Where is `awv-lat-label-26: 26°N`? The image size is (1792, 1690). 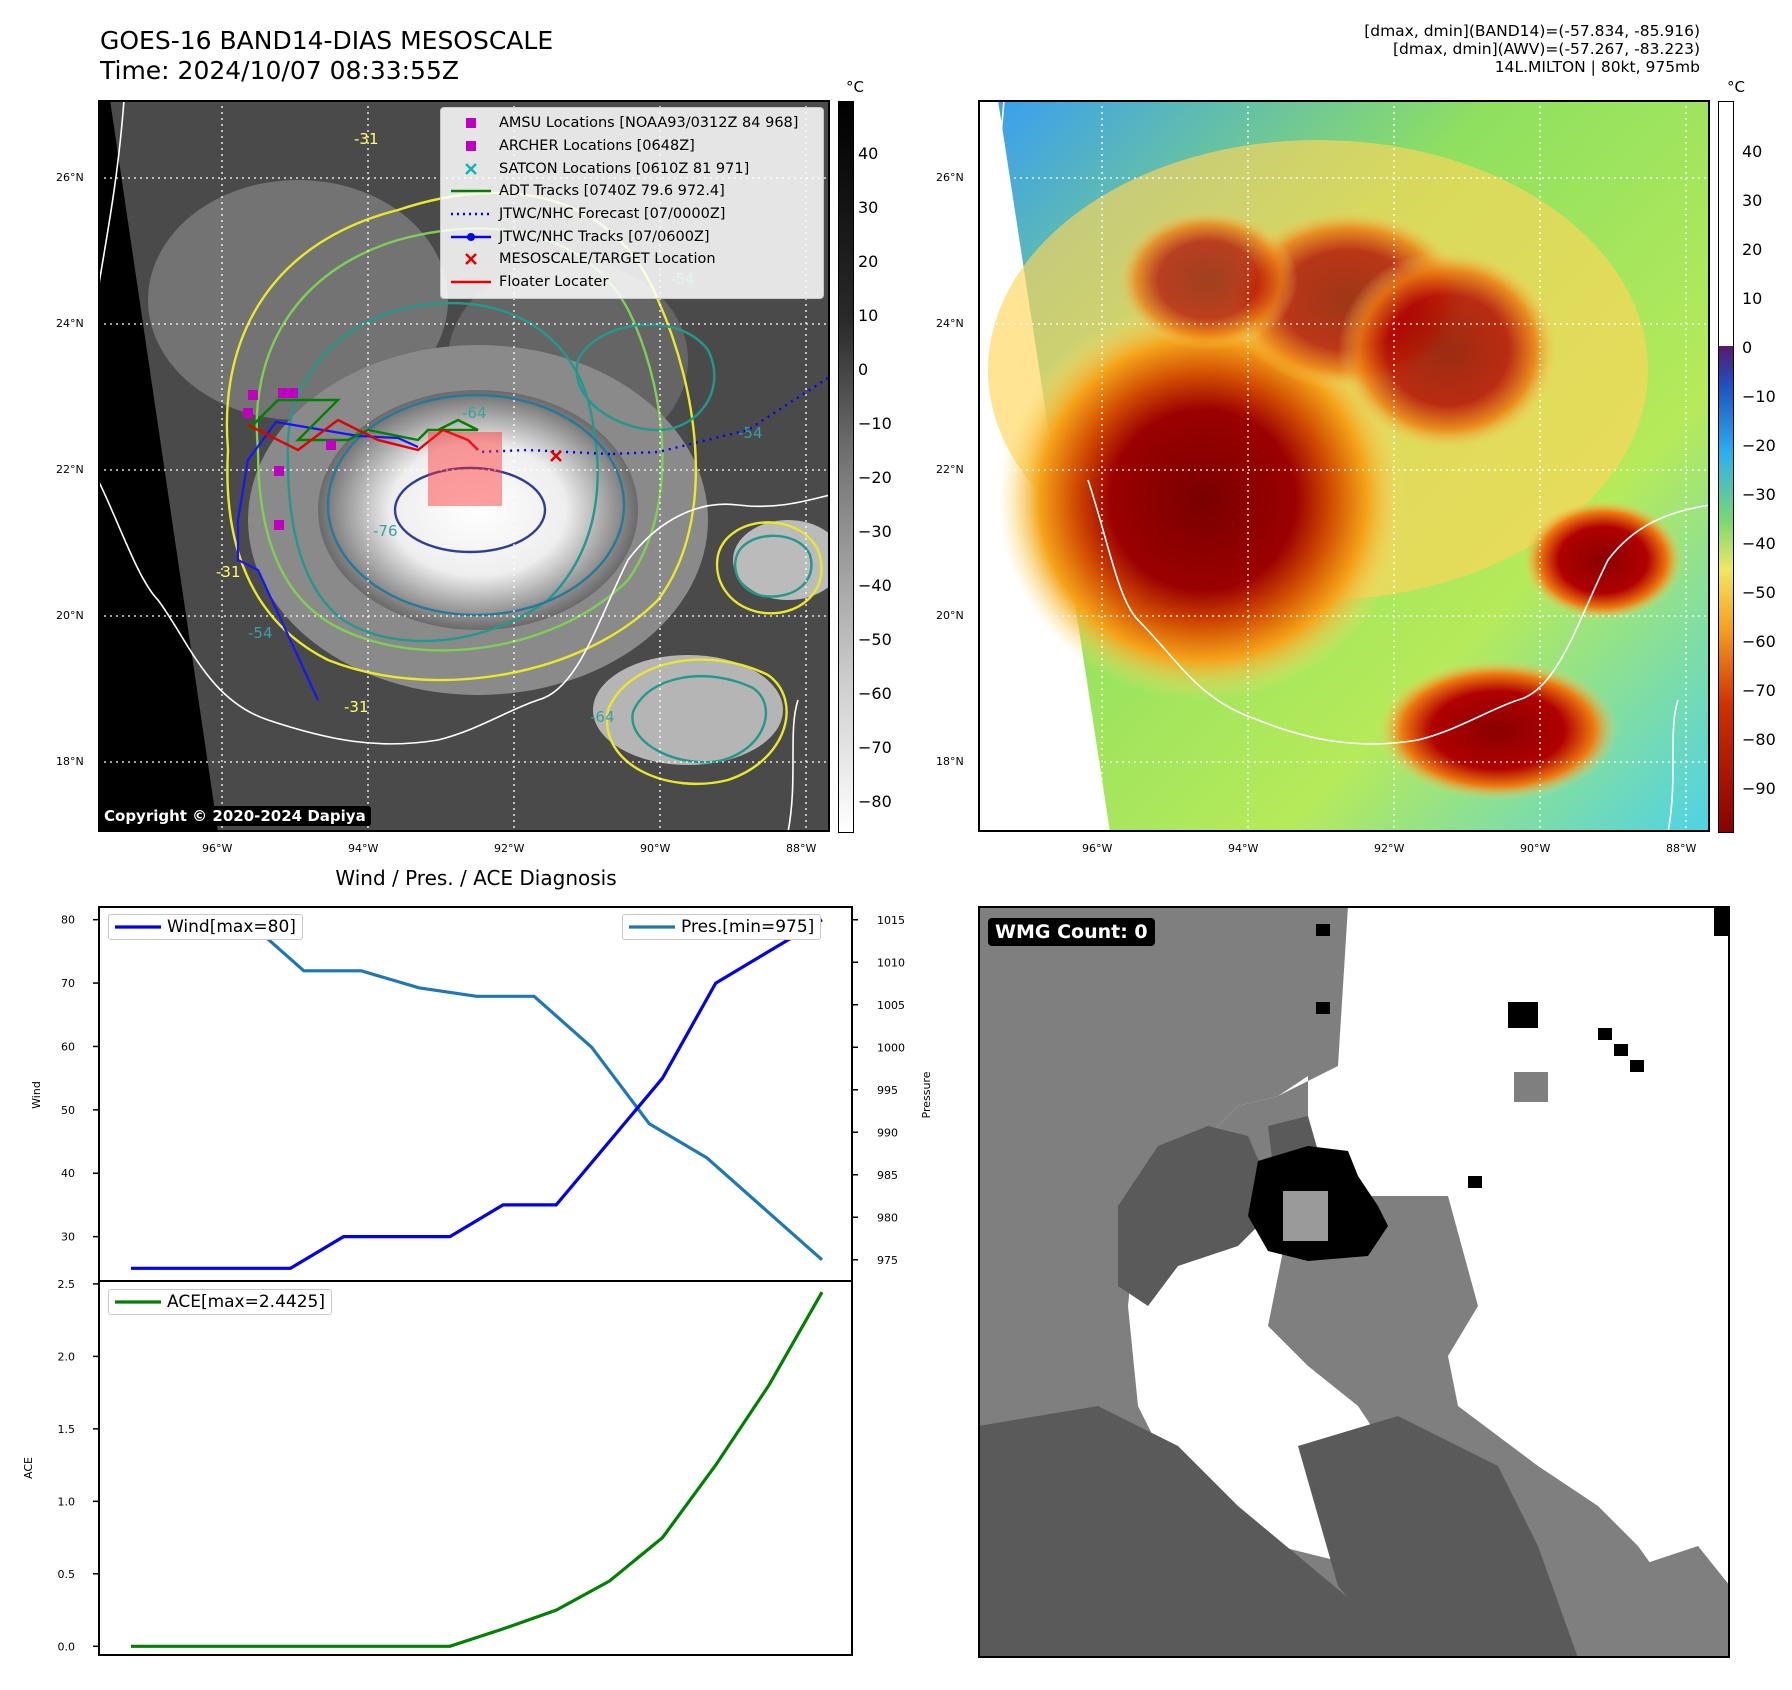 awv-lat-label-26: 26°N is located at coordinates (950, 177).